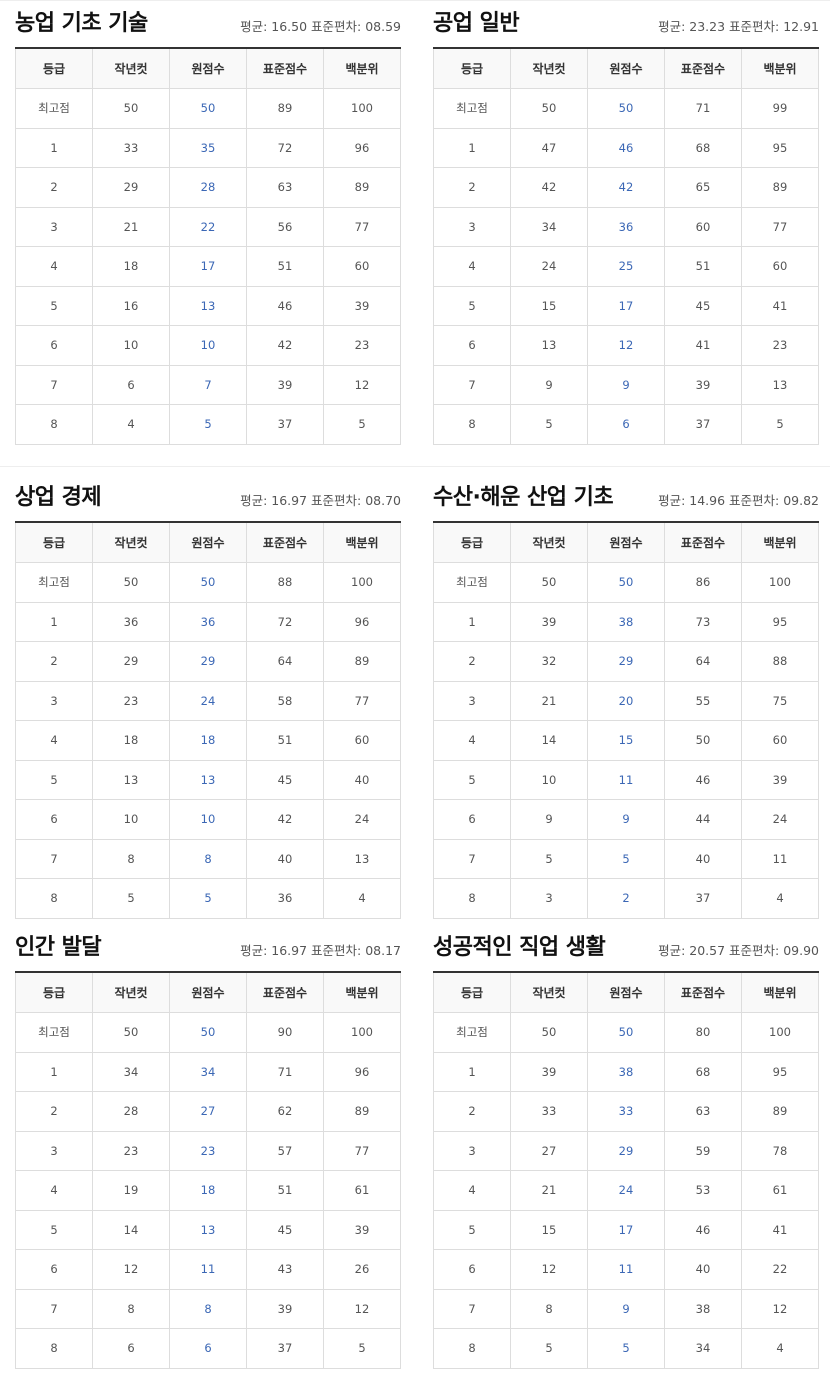 Image resolution: width=830 pixels, height=1379 pixels. Describe the element at coordinates (285, 1071) in the screenshot. I see `table-cell: 71` at that location.